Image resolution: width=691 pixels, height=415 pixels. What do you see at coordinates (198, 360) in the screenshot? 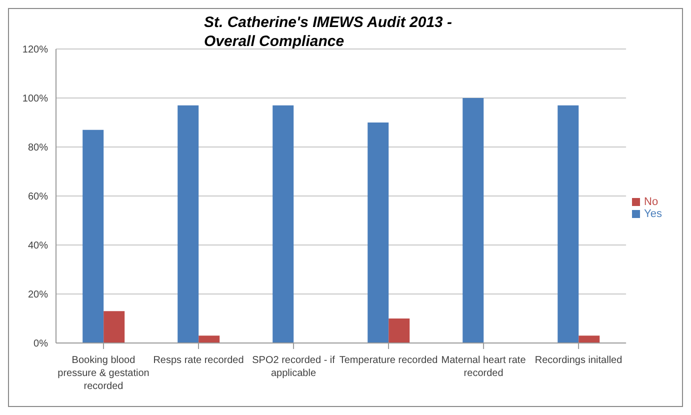
I see `x-tick-label: Resps rate recorded` at bounding box center [198, 360].